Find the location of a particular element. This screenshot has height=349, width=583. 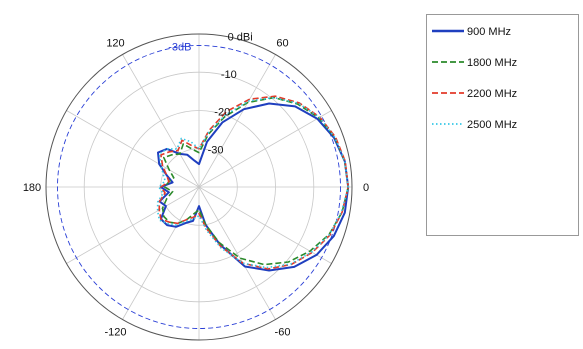

radial-ring is located at coordinates (199, 187).